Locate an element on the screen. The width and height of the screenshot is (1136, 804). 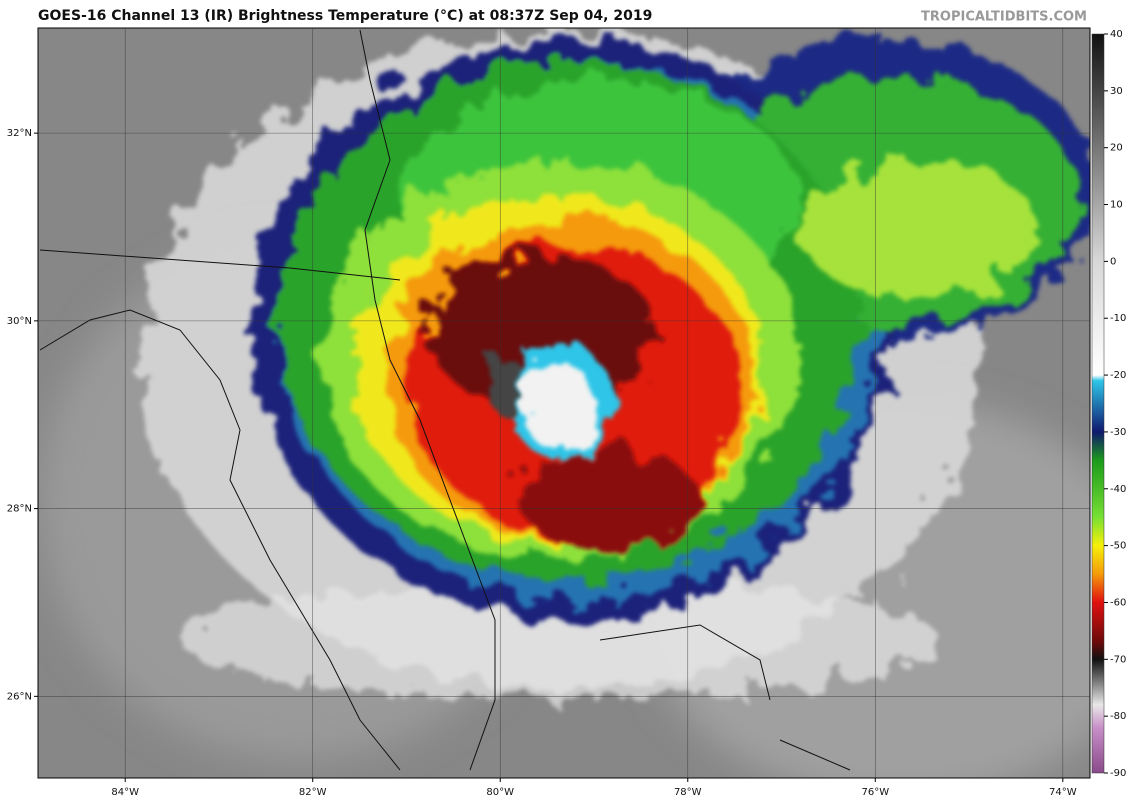
lon-label: 78°W is located at coordinates (688, 792).